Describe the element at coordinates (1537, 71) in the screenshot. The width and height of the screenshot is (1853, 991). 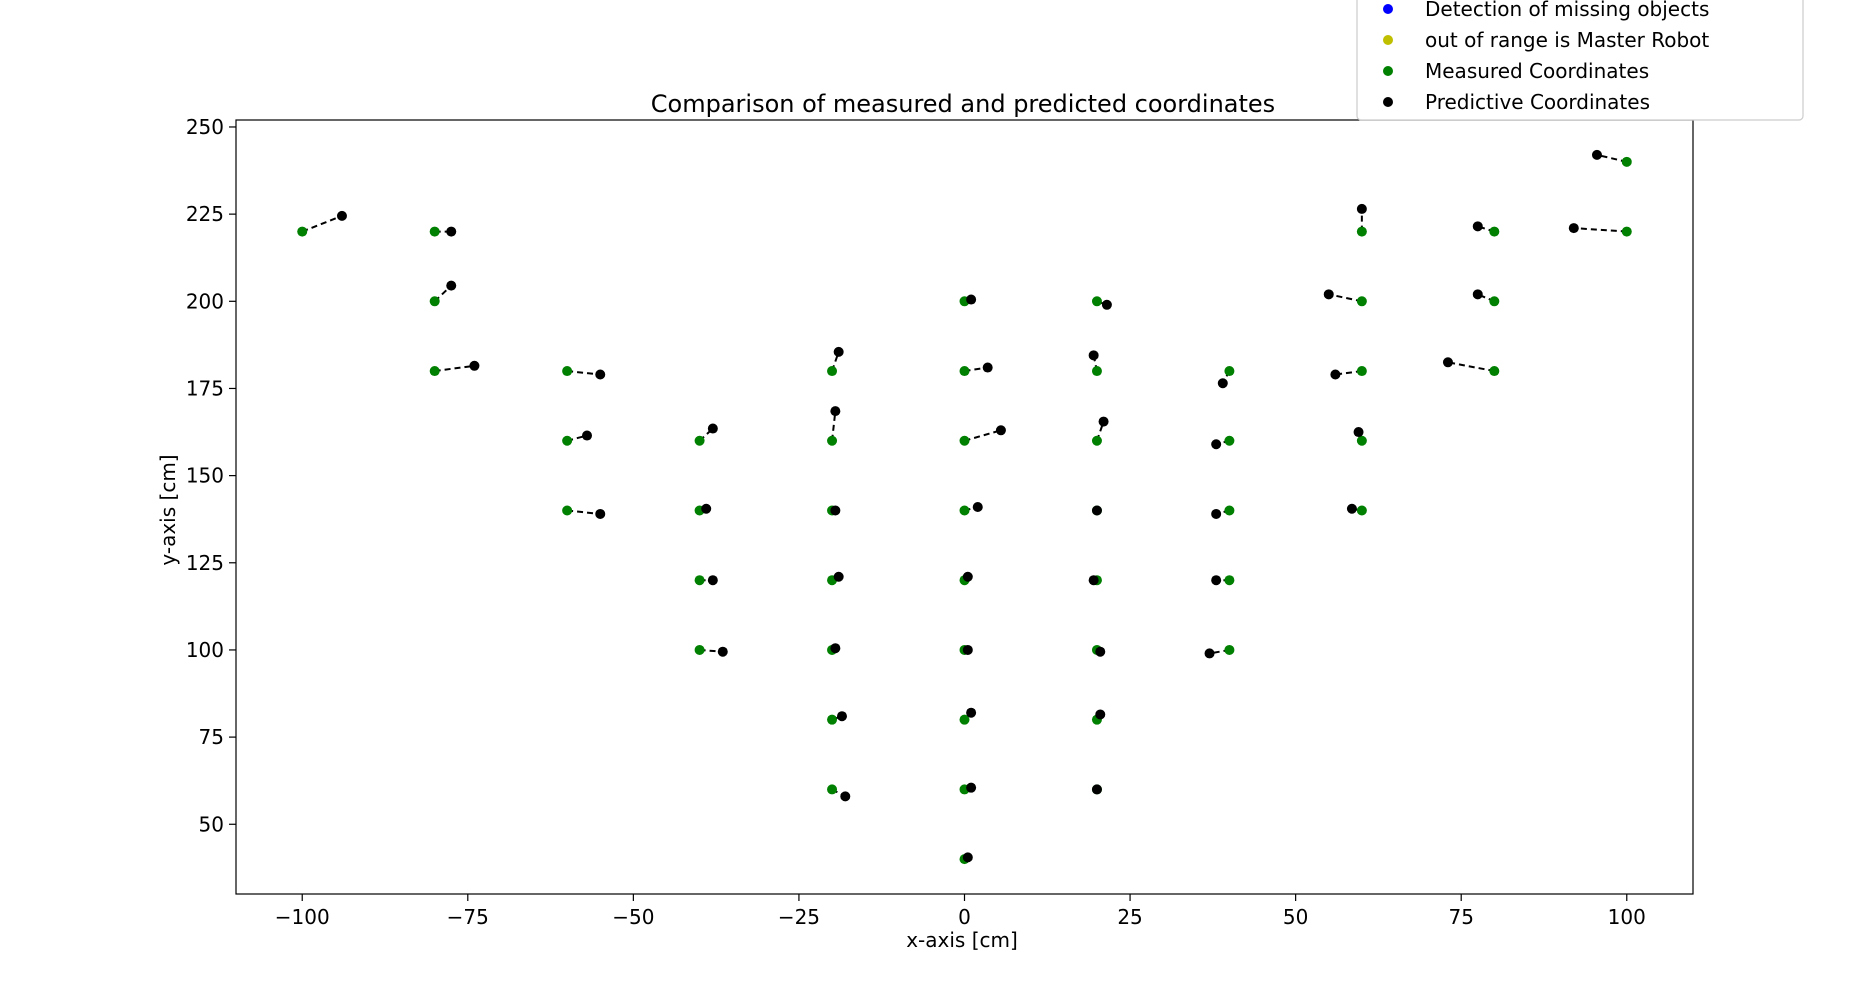
I see `legend-label-2: Measured Coordinates` at that location.